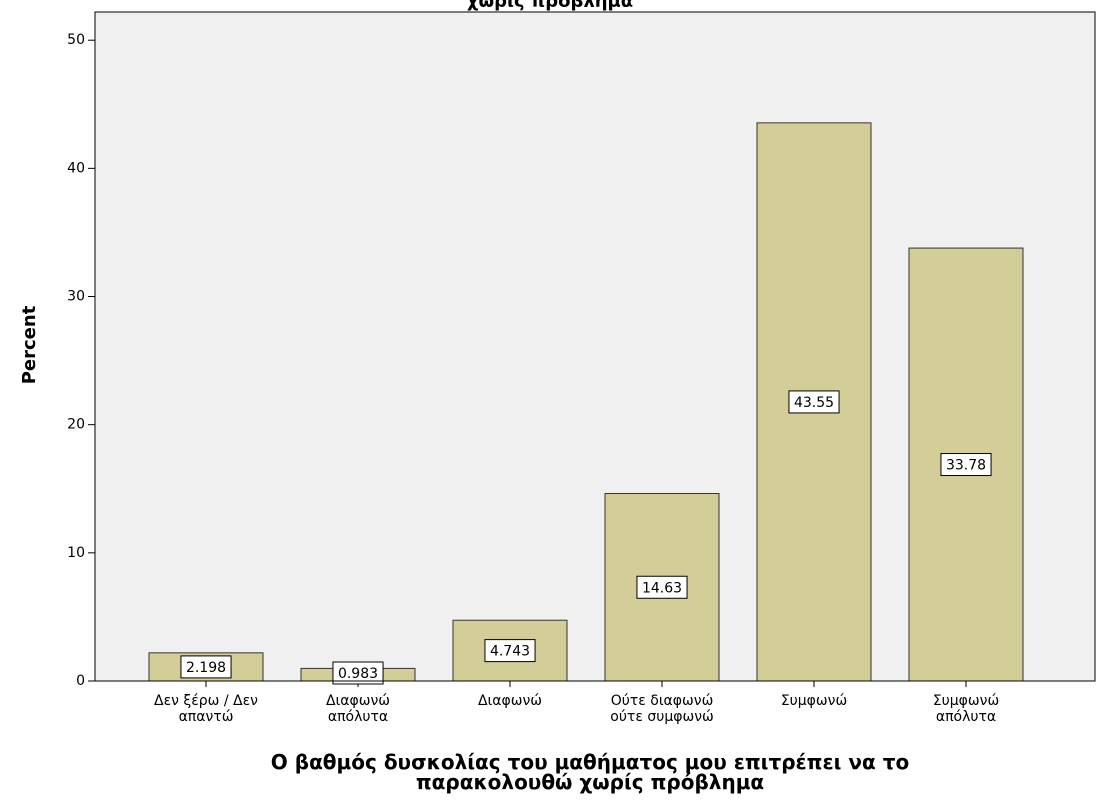  Describe the element at coordinates (206, 717) in the screenshot. I see `x-tick-label-line: απαντώ` at that location.